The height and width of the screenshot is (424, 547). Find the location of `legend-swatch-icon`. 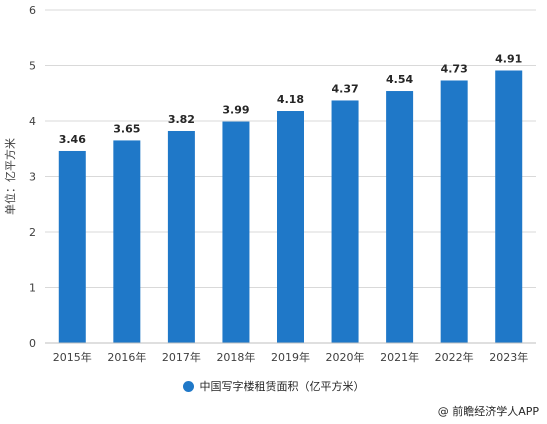

legend-swatch-icon is located at coordinates (188, 386).